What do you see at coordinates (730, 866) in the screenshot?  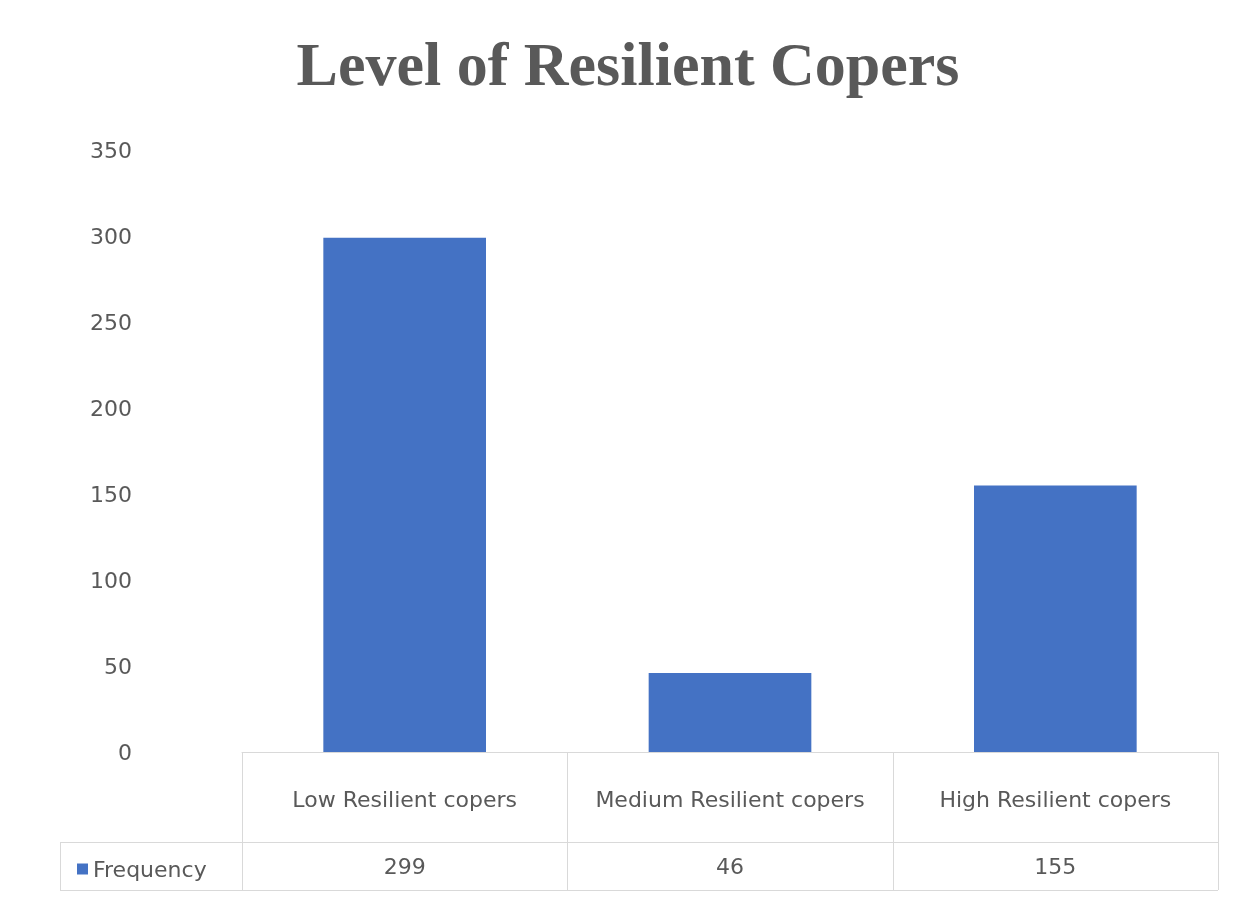 I see `data-label: 46` at bounding box center [730, 866].